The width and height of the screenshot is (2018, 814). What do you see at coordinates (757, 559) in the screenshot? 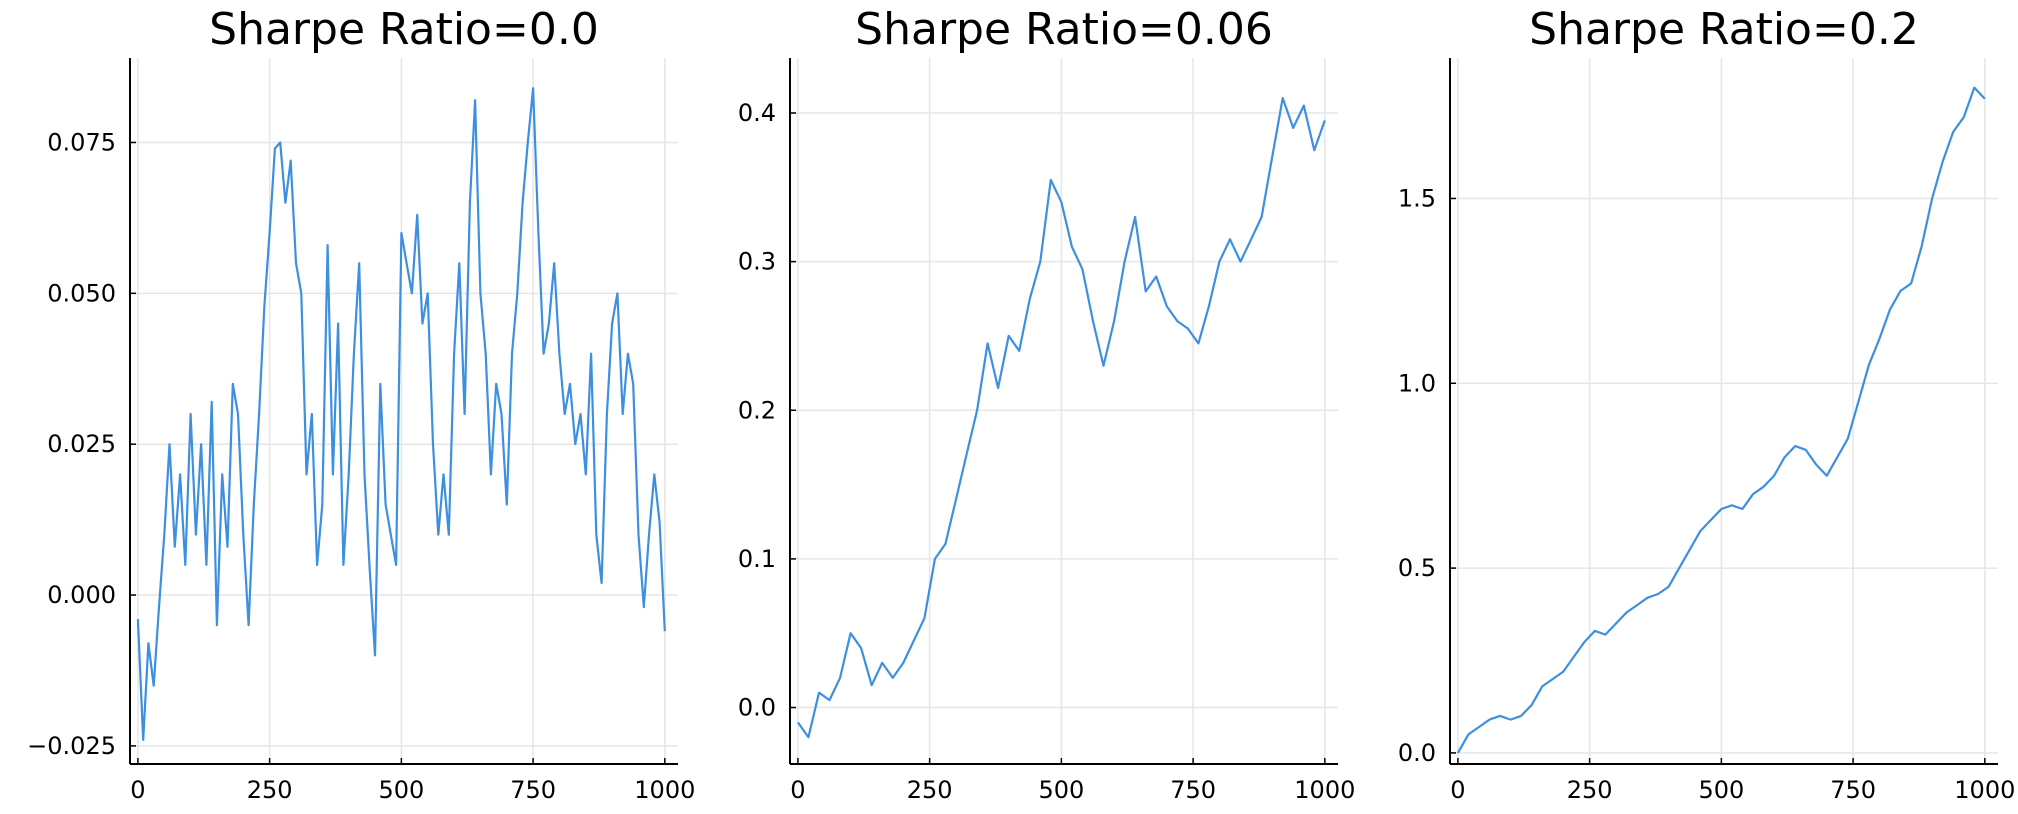
I see `y-tick-label: 0.1` at bounding box center [757, 559].